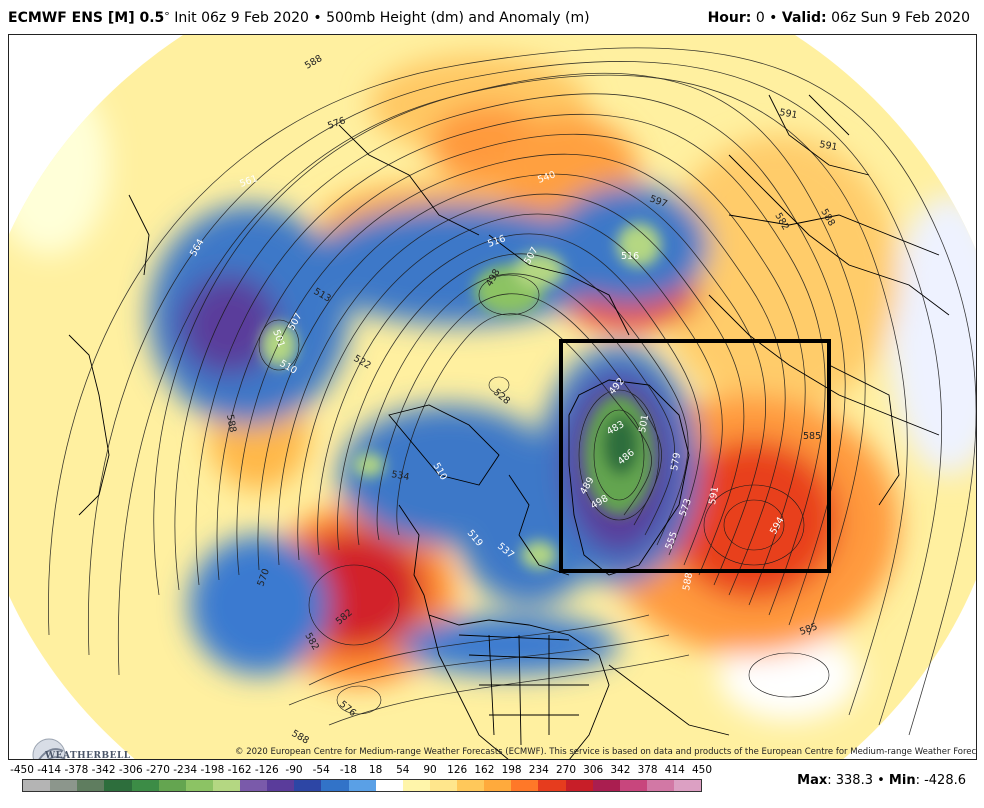 This screenshot has width=984, height=808. I want to click on hour-value: 0 •, so click(766, 18).